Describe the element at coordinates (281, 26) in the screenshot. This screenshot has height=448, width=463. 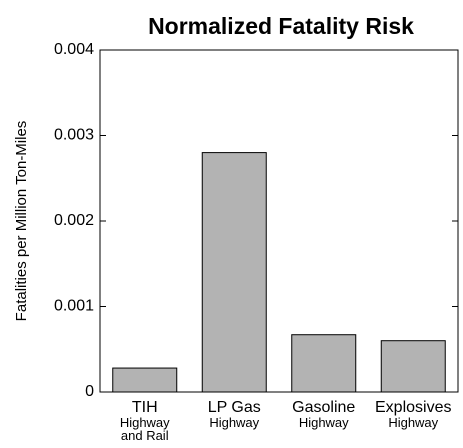
I see `chart-title: Normalized Fatality Risk` at that location.